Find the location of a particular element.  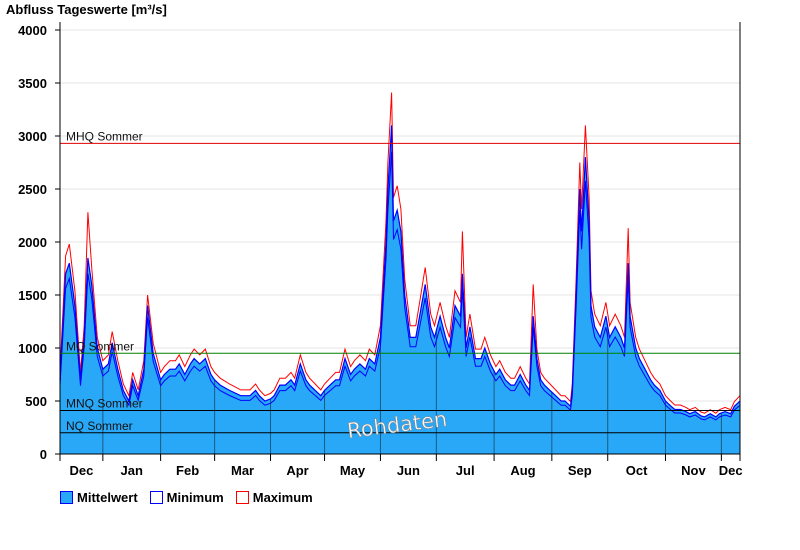

y-tick-label: 2000 is located at coordinates (32, 242).